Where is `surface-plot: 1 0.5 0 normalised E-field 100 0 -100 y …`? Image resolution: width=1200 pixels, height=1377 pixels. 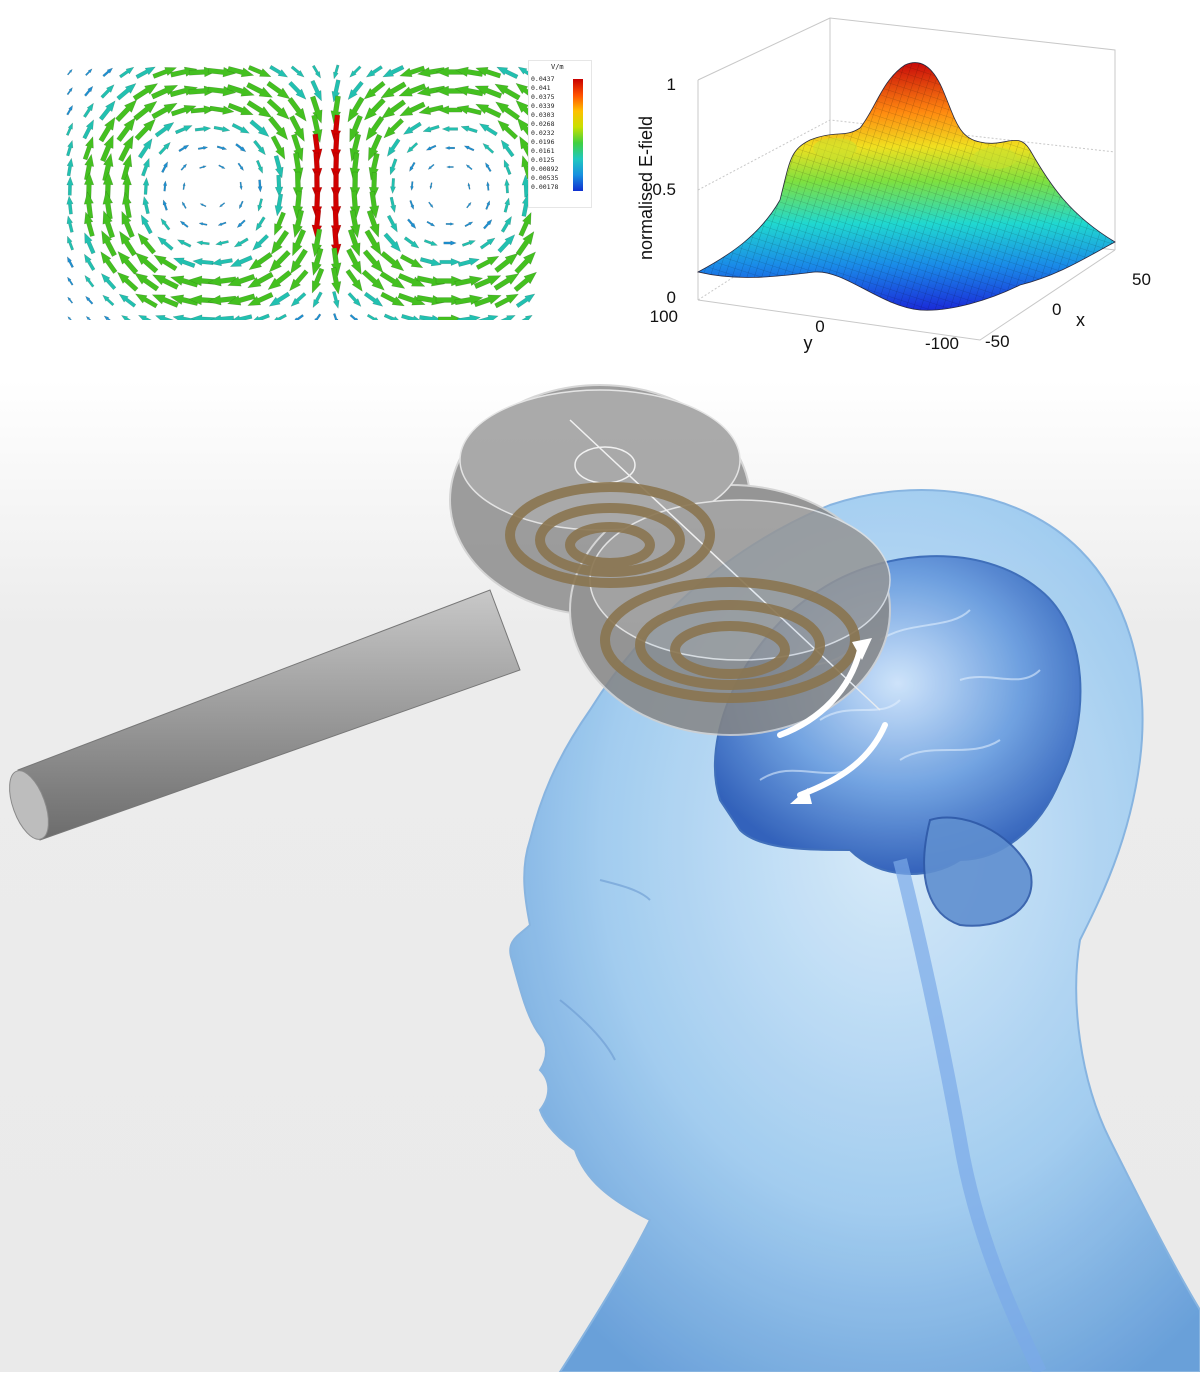 surface-plot: 1 0.5 0 normalised E-field 100 0 -100 y … is located at coordinates (910, 190).